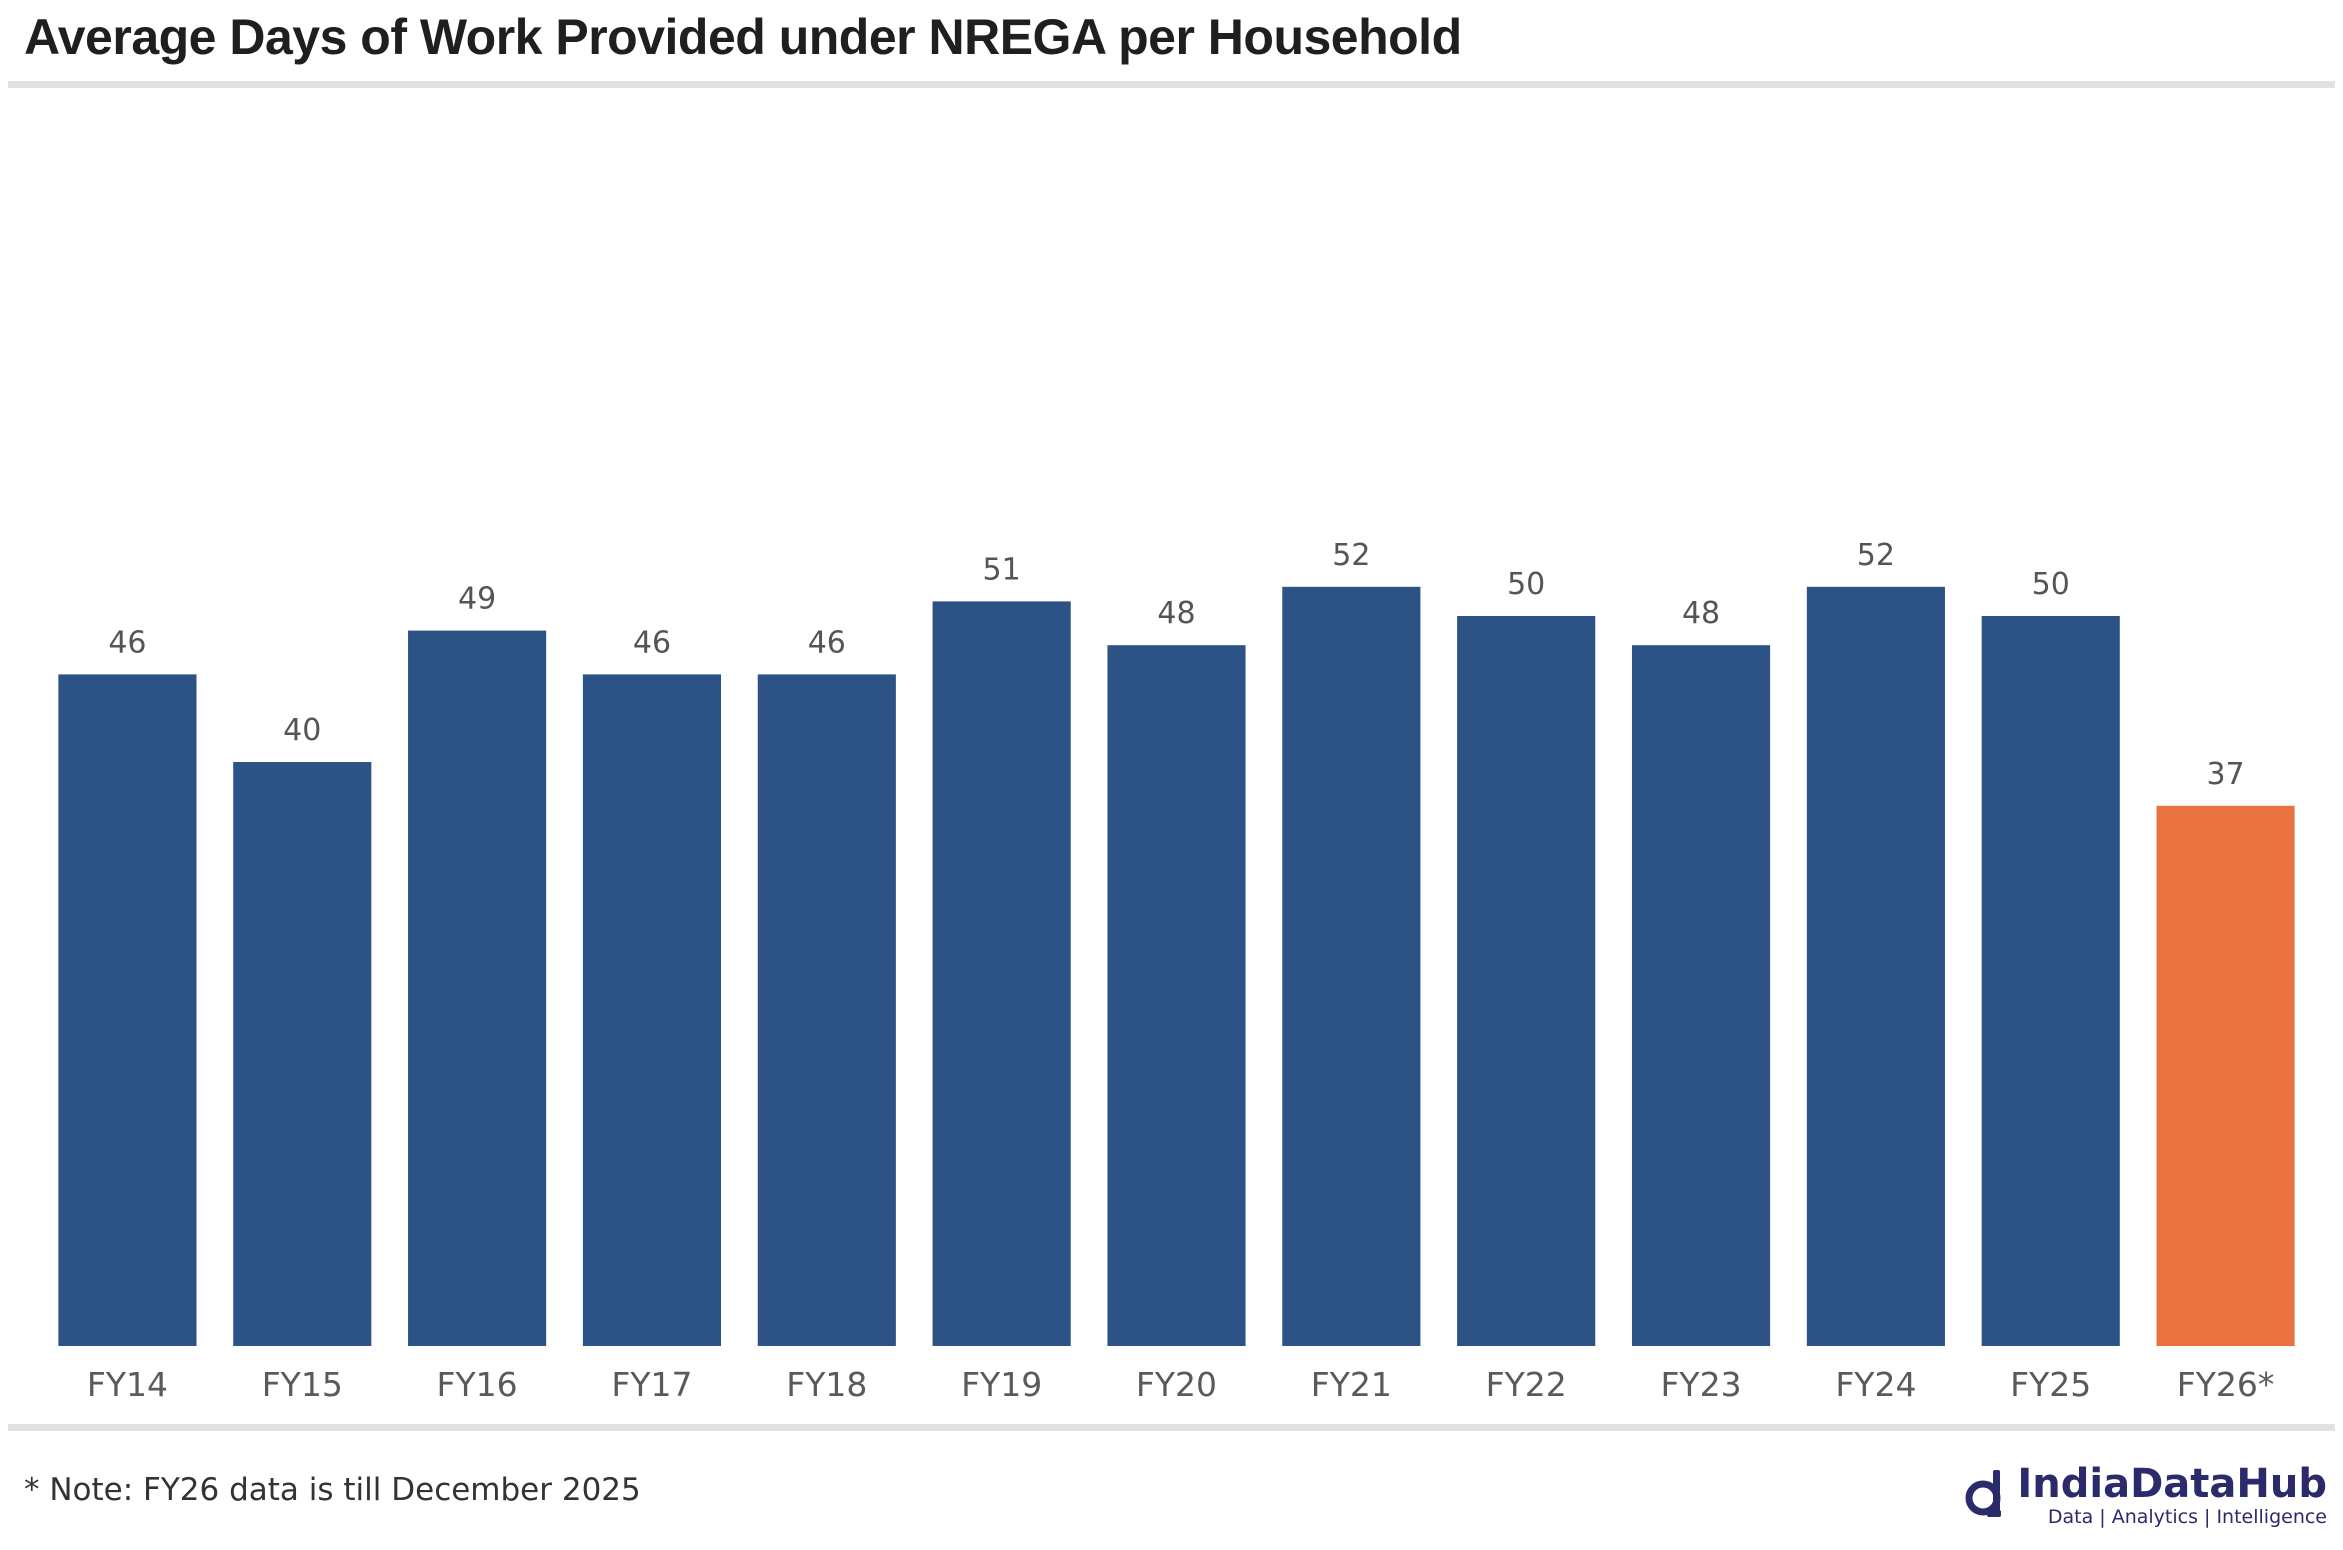 The width and height of the screenshot is (2343, 1550). I want to click on data-label: 37, so click(2225, 774).